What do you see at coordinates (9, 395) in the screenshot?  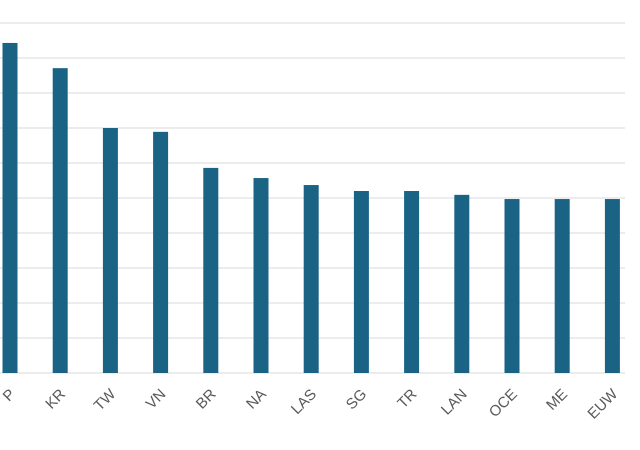 I see `x-tick-label: P` at bounding box center [9, 395].